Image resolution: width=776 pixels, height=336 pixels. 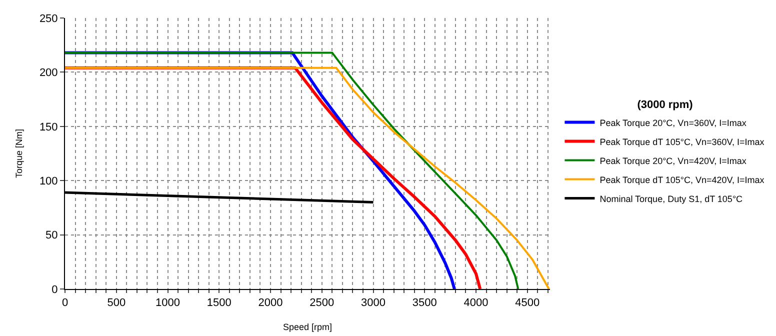 What do you see at coordinates (673, 123) in the screenshot?
I see `legend-label: Peak Torque 20°C, Vn=360V, I=Imax` at bounding box center [673, 123].